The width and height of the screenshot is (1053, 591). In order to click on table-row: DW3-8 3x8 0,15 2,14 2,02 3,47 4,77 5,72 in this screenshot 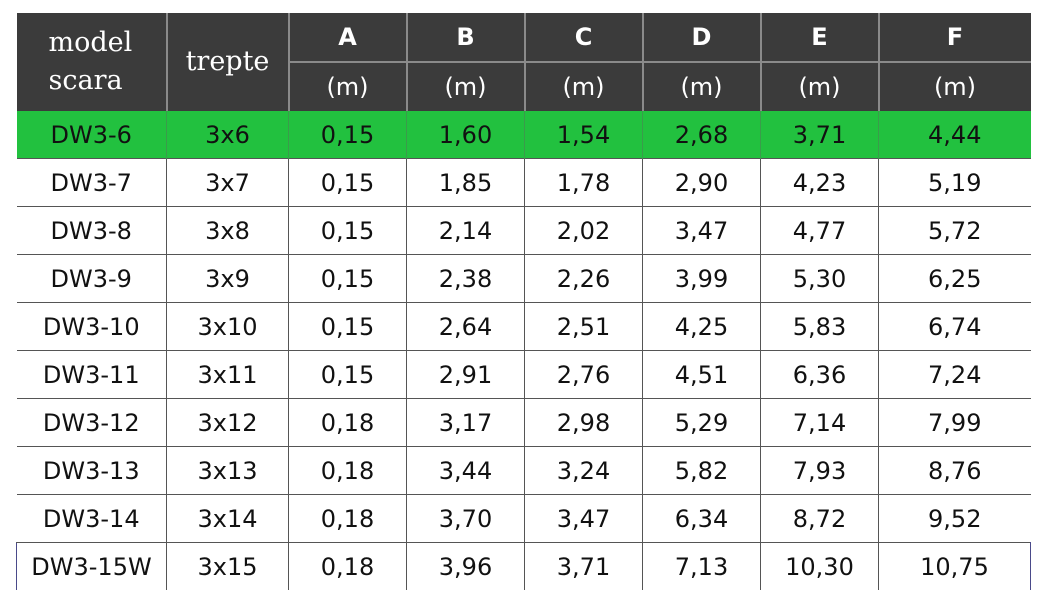, I will do `click(523, 230)`.